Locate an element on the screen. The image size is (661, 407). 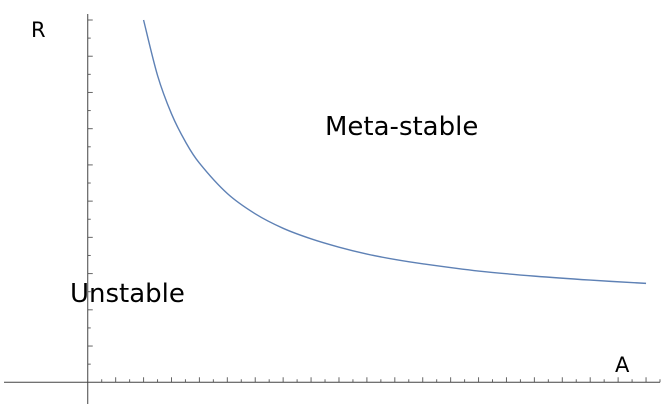
x-axis-label: A is located at coordinates (622, 365).